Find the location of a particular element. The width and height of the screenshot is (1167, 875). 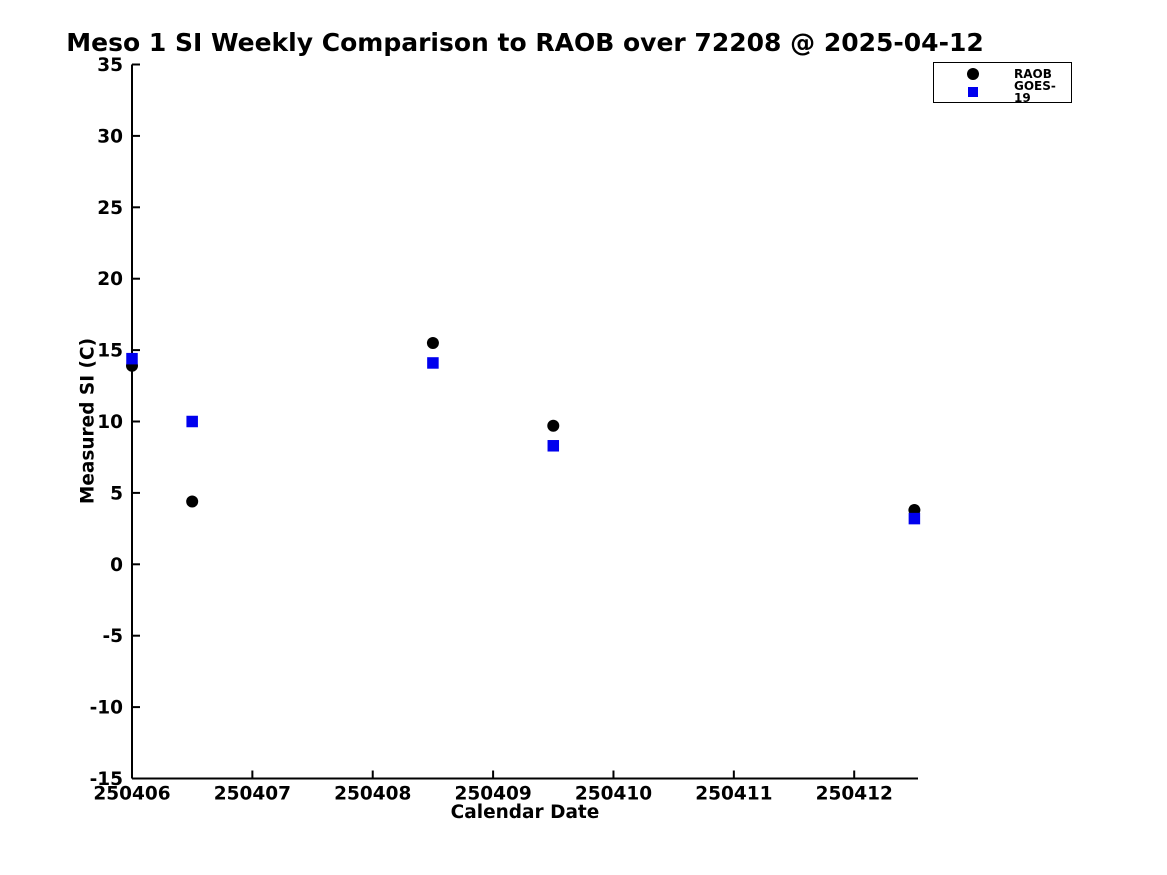

y-tick-label: 25 is located at coordinates (110, 208).